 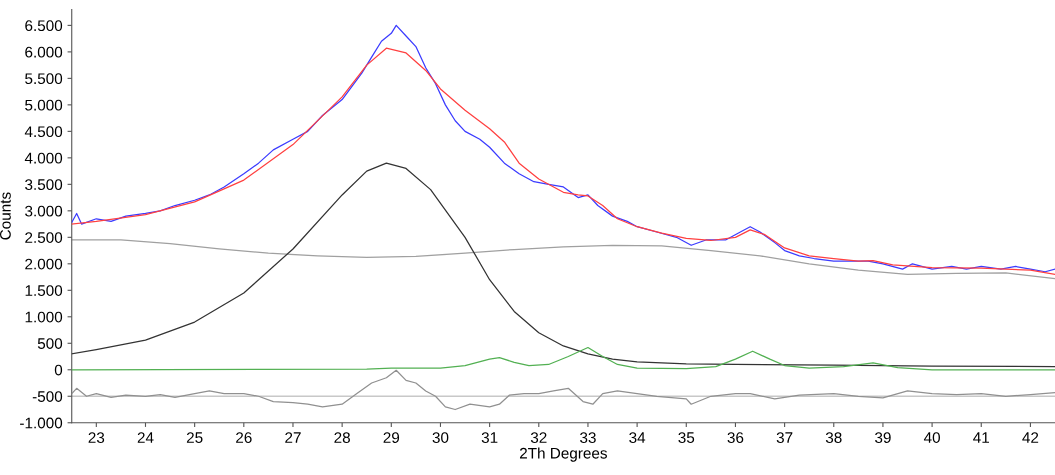 What do you see at coordinates (47, 396) in the screenshot?
I see `y-tick-label: -500` at bounding box center [47, 396].